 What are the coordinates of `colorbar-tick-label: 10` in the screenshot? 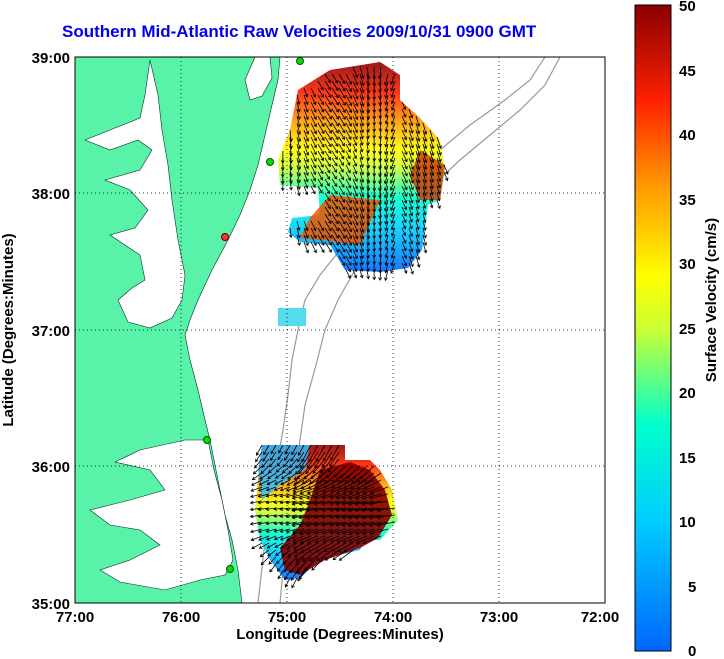 It's located at (687, 522).